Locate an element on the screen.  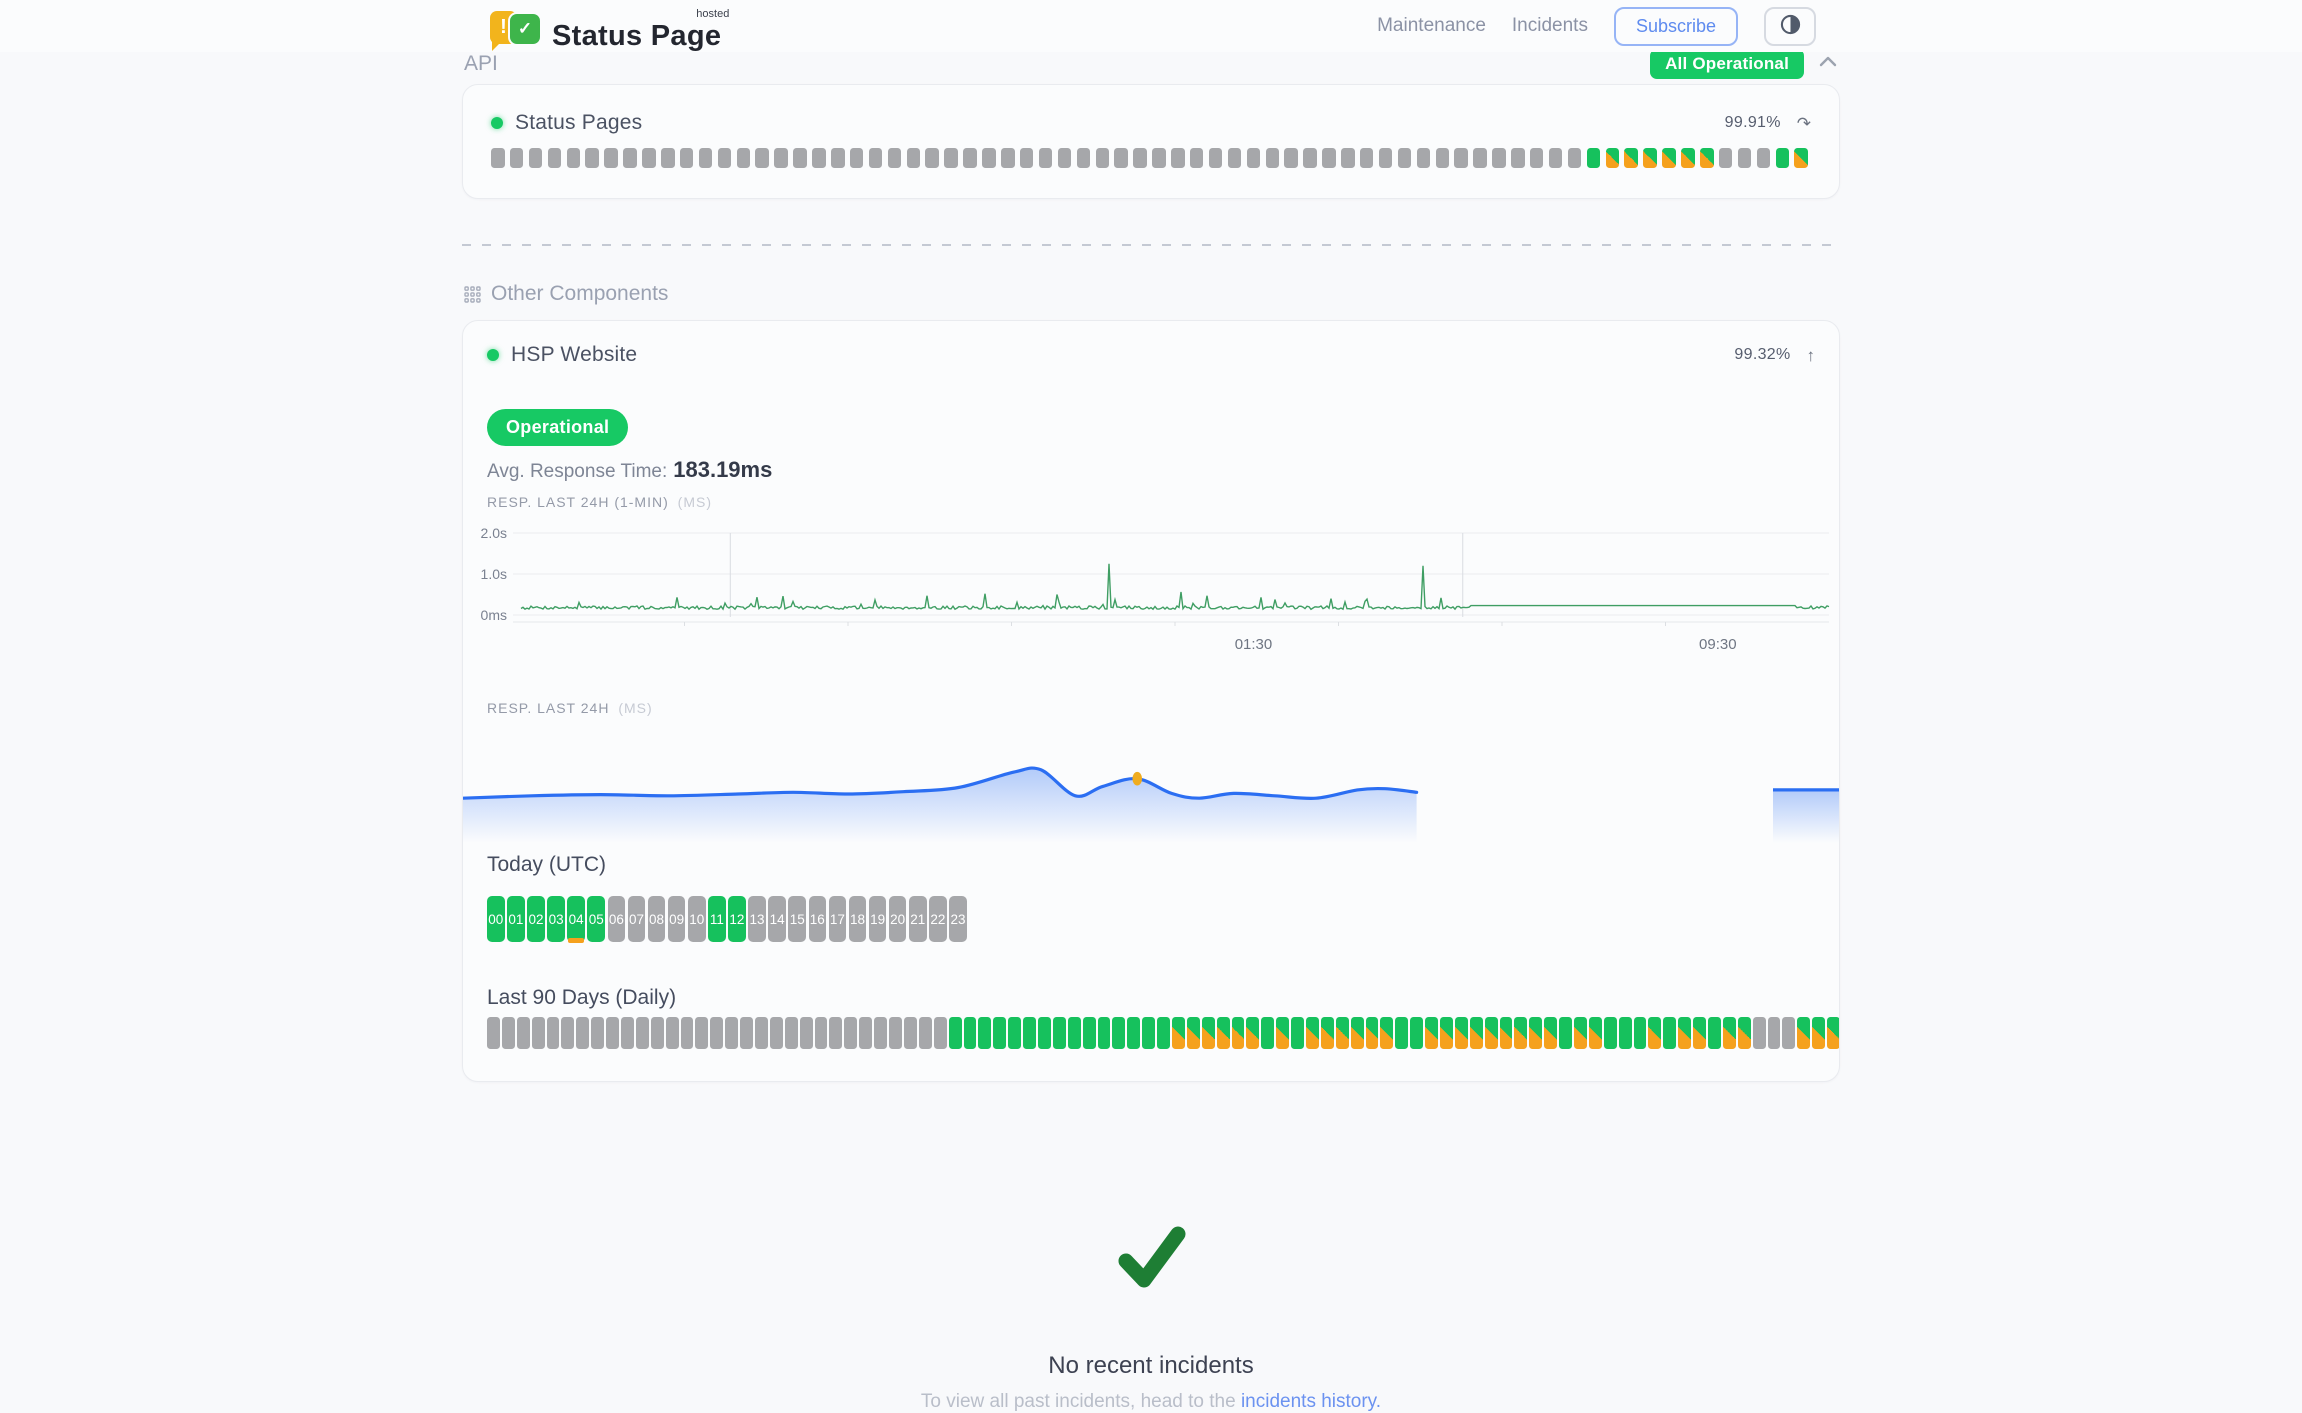
hour-box-20: 20 is located at coordinates (897, 919).